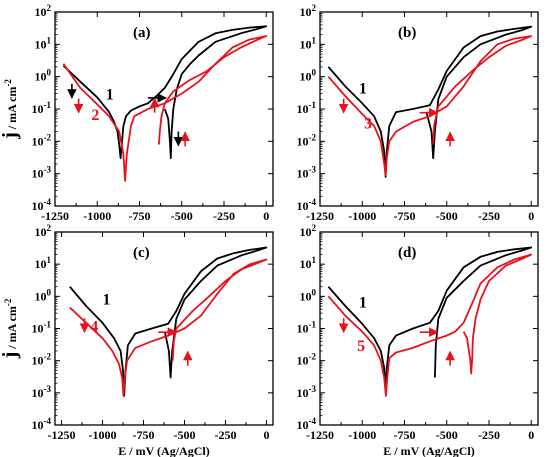 The width and height of the screenshot is (550, 457). I want to click on panel-label: (b), so click(407, 33).